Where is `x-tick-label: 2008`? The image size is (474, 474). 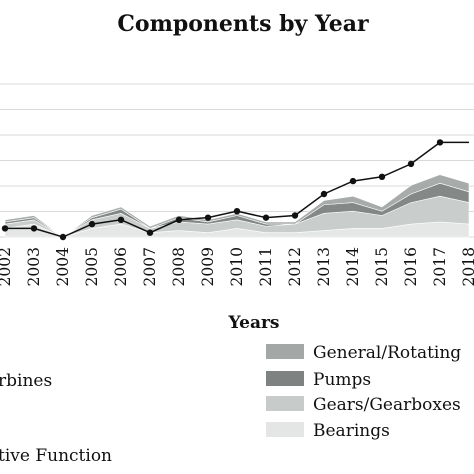
x-tick-label: 2008 is located at coordinates (179, 266).